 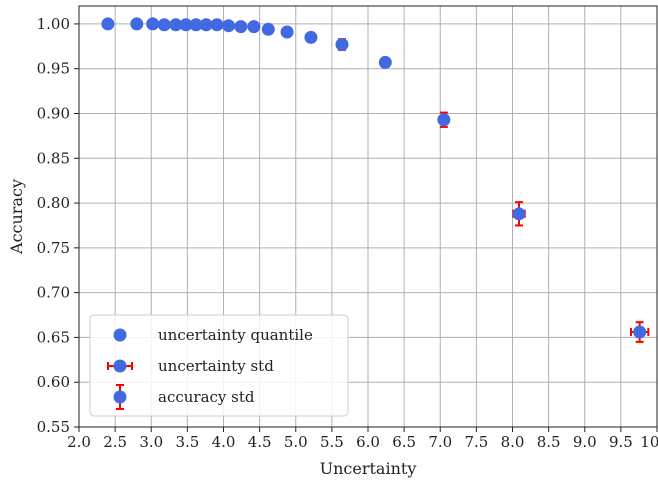 What do you see at coordinates (224, 442) in the screenshot?
I see `x-tick-label: 4.0` at bounding box center [224, 442].